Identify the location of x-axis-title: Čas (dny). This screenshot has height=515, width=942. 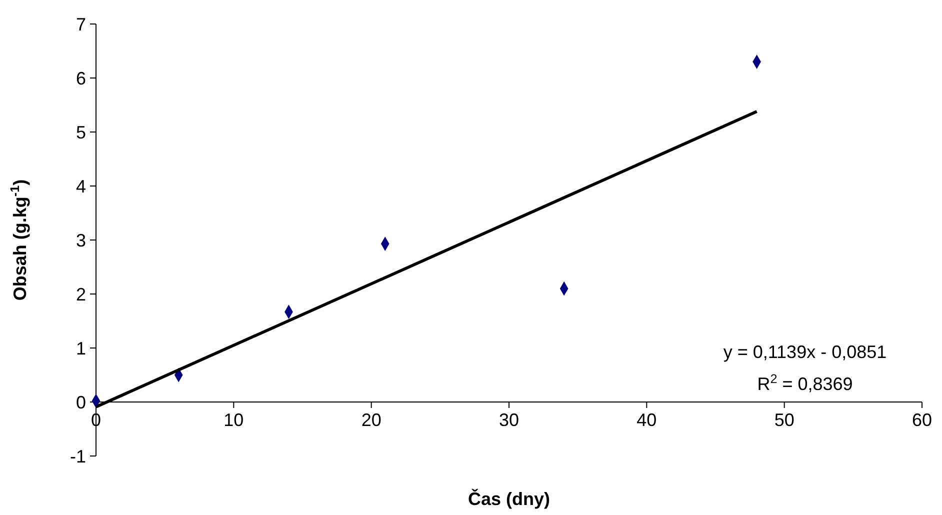
(509, 498).